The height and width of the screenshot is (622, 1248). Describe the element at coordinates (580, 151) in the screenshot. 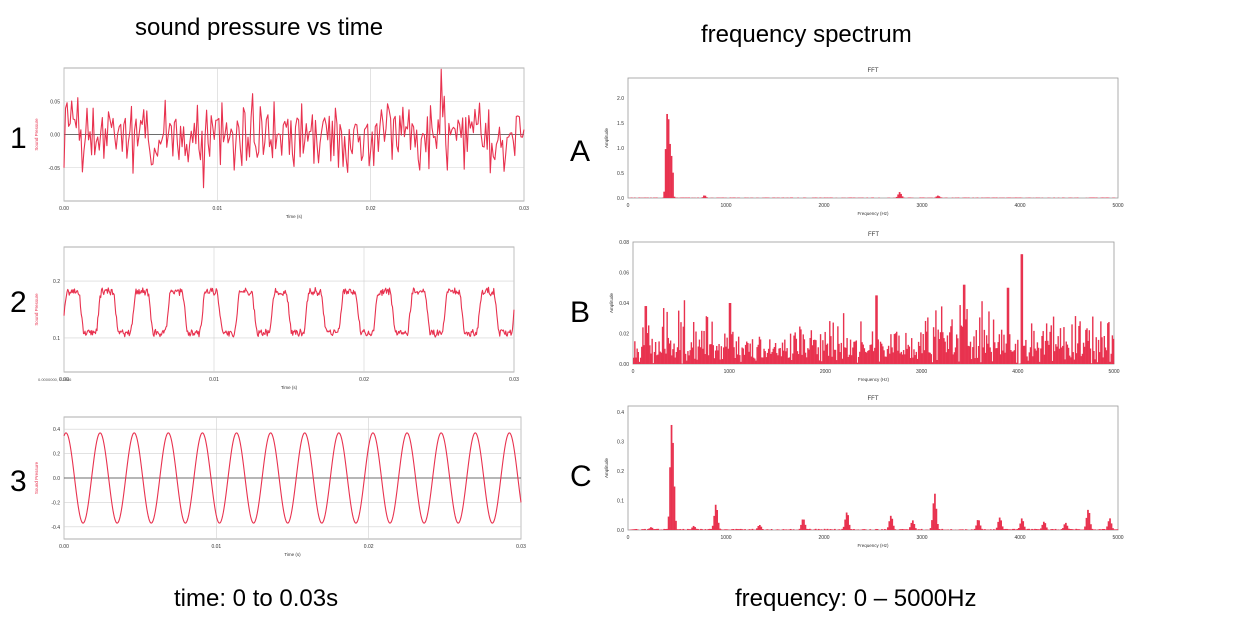

I see `row-label-A: A` at that location.